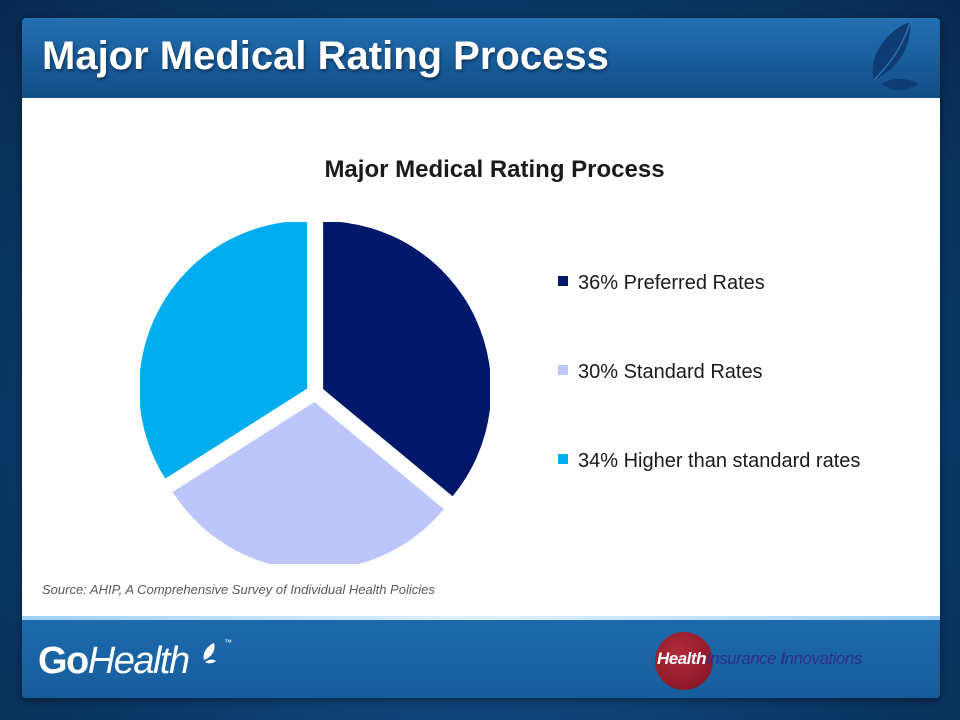  I want to click on partner-insurance: Insurance, so click(743, 658).